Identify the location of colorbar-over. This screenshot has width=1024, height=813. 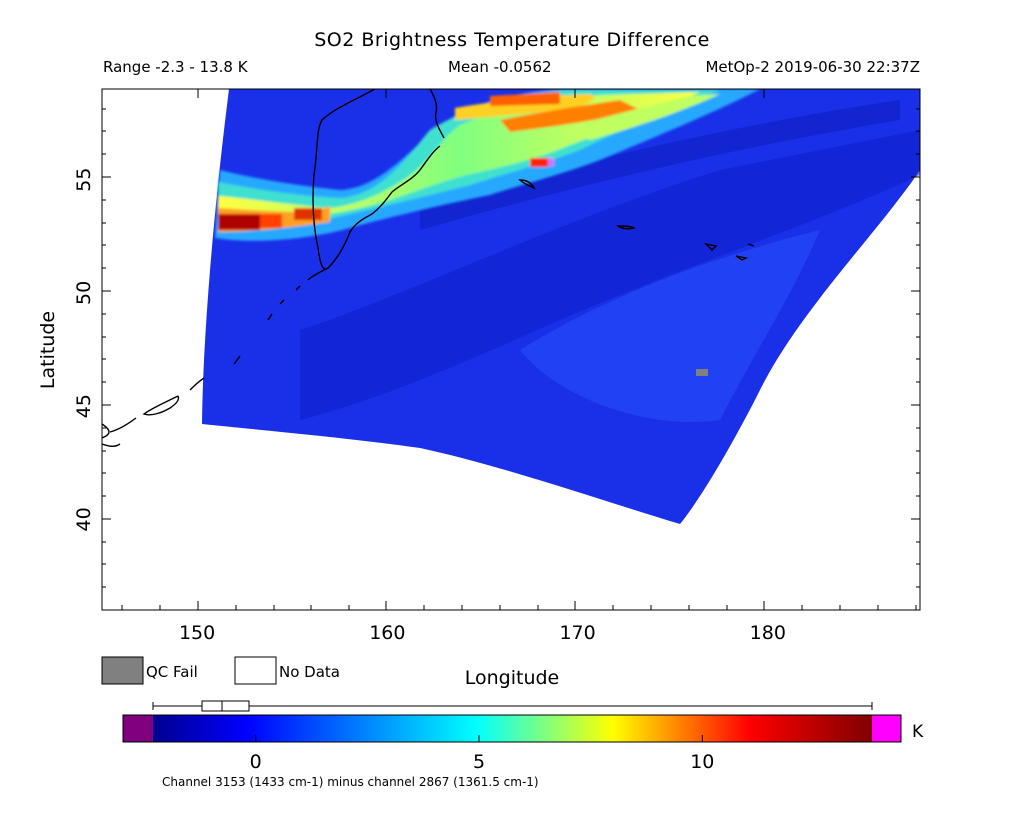
(886, 728).